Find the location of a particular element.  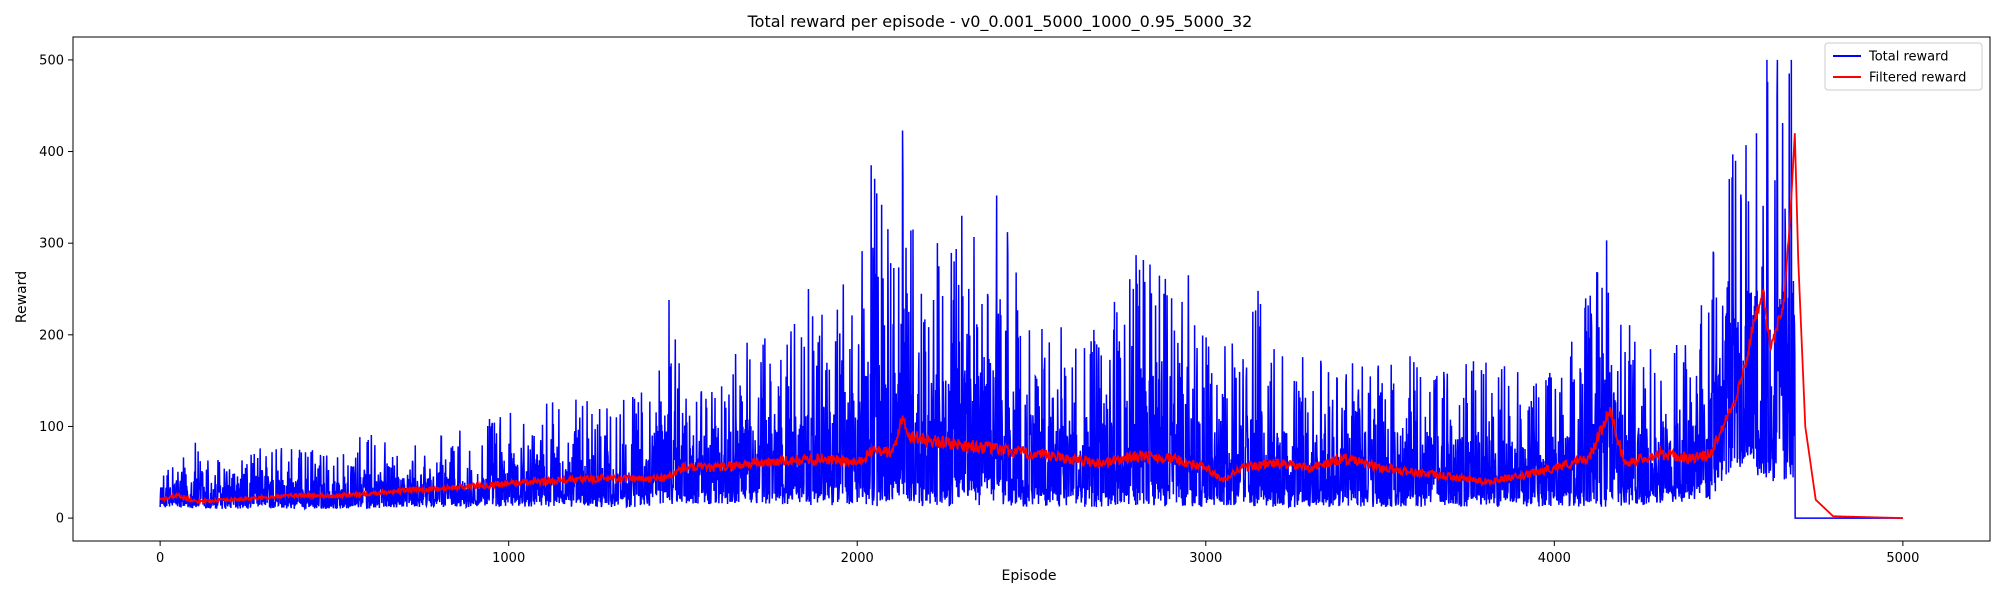

legend-box is located at coordinates (1903, 66).